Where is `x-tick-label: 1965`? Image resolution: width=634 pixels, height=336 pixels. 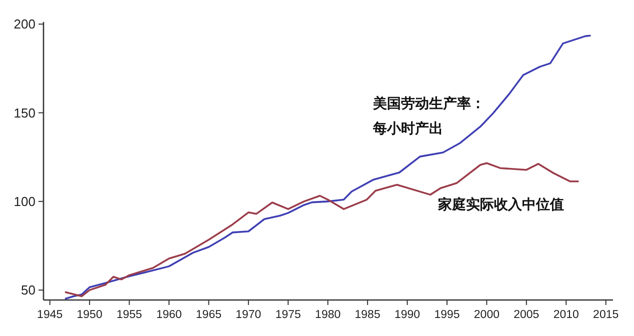
x-tick-label: 1965 is located at coordinates (209, 315).